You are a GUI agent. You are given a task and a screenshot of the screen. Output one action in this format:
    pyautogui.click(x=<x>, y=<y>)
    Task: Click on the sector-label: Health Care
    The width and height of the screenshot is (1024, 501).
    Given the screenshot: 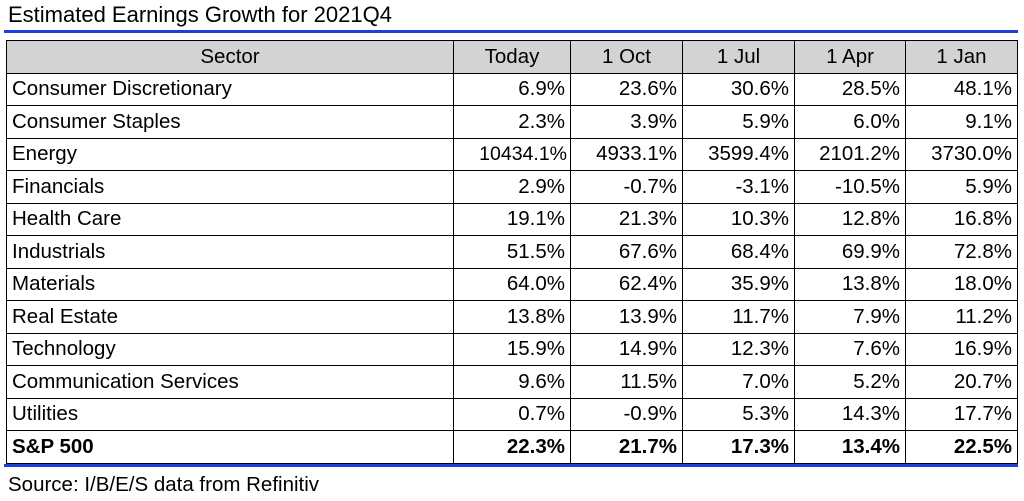 What is the action you would take?
    pyautogui.click(x=230, y=219)
    